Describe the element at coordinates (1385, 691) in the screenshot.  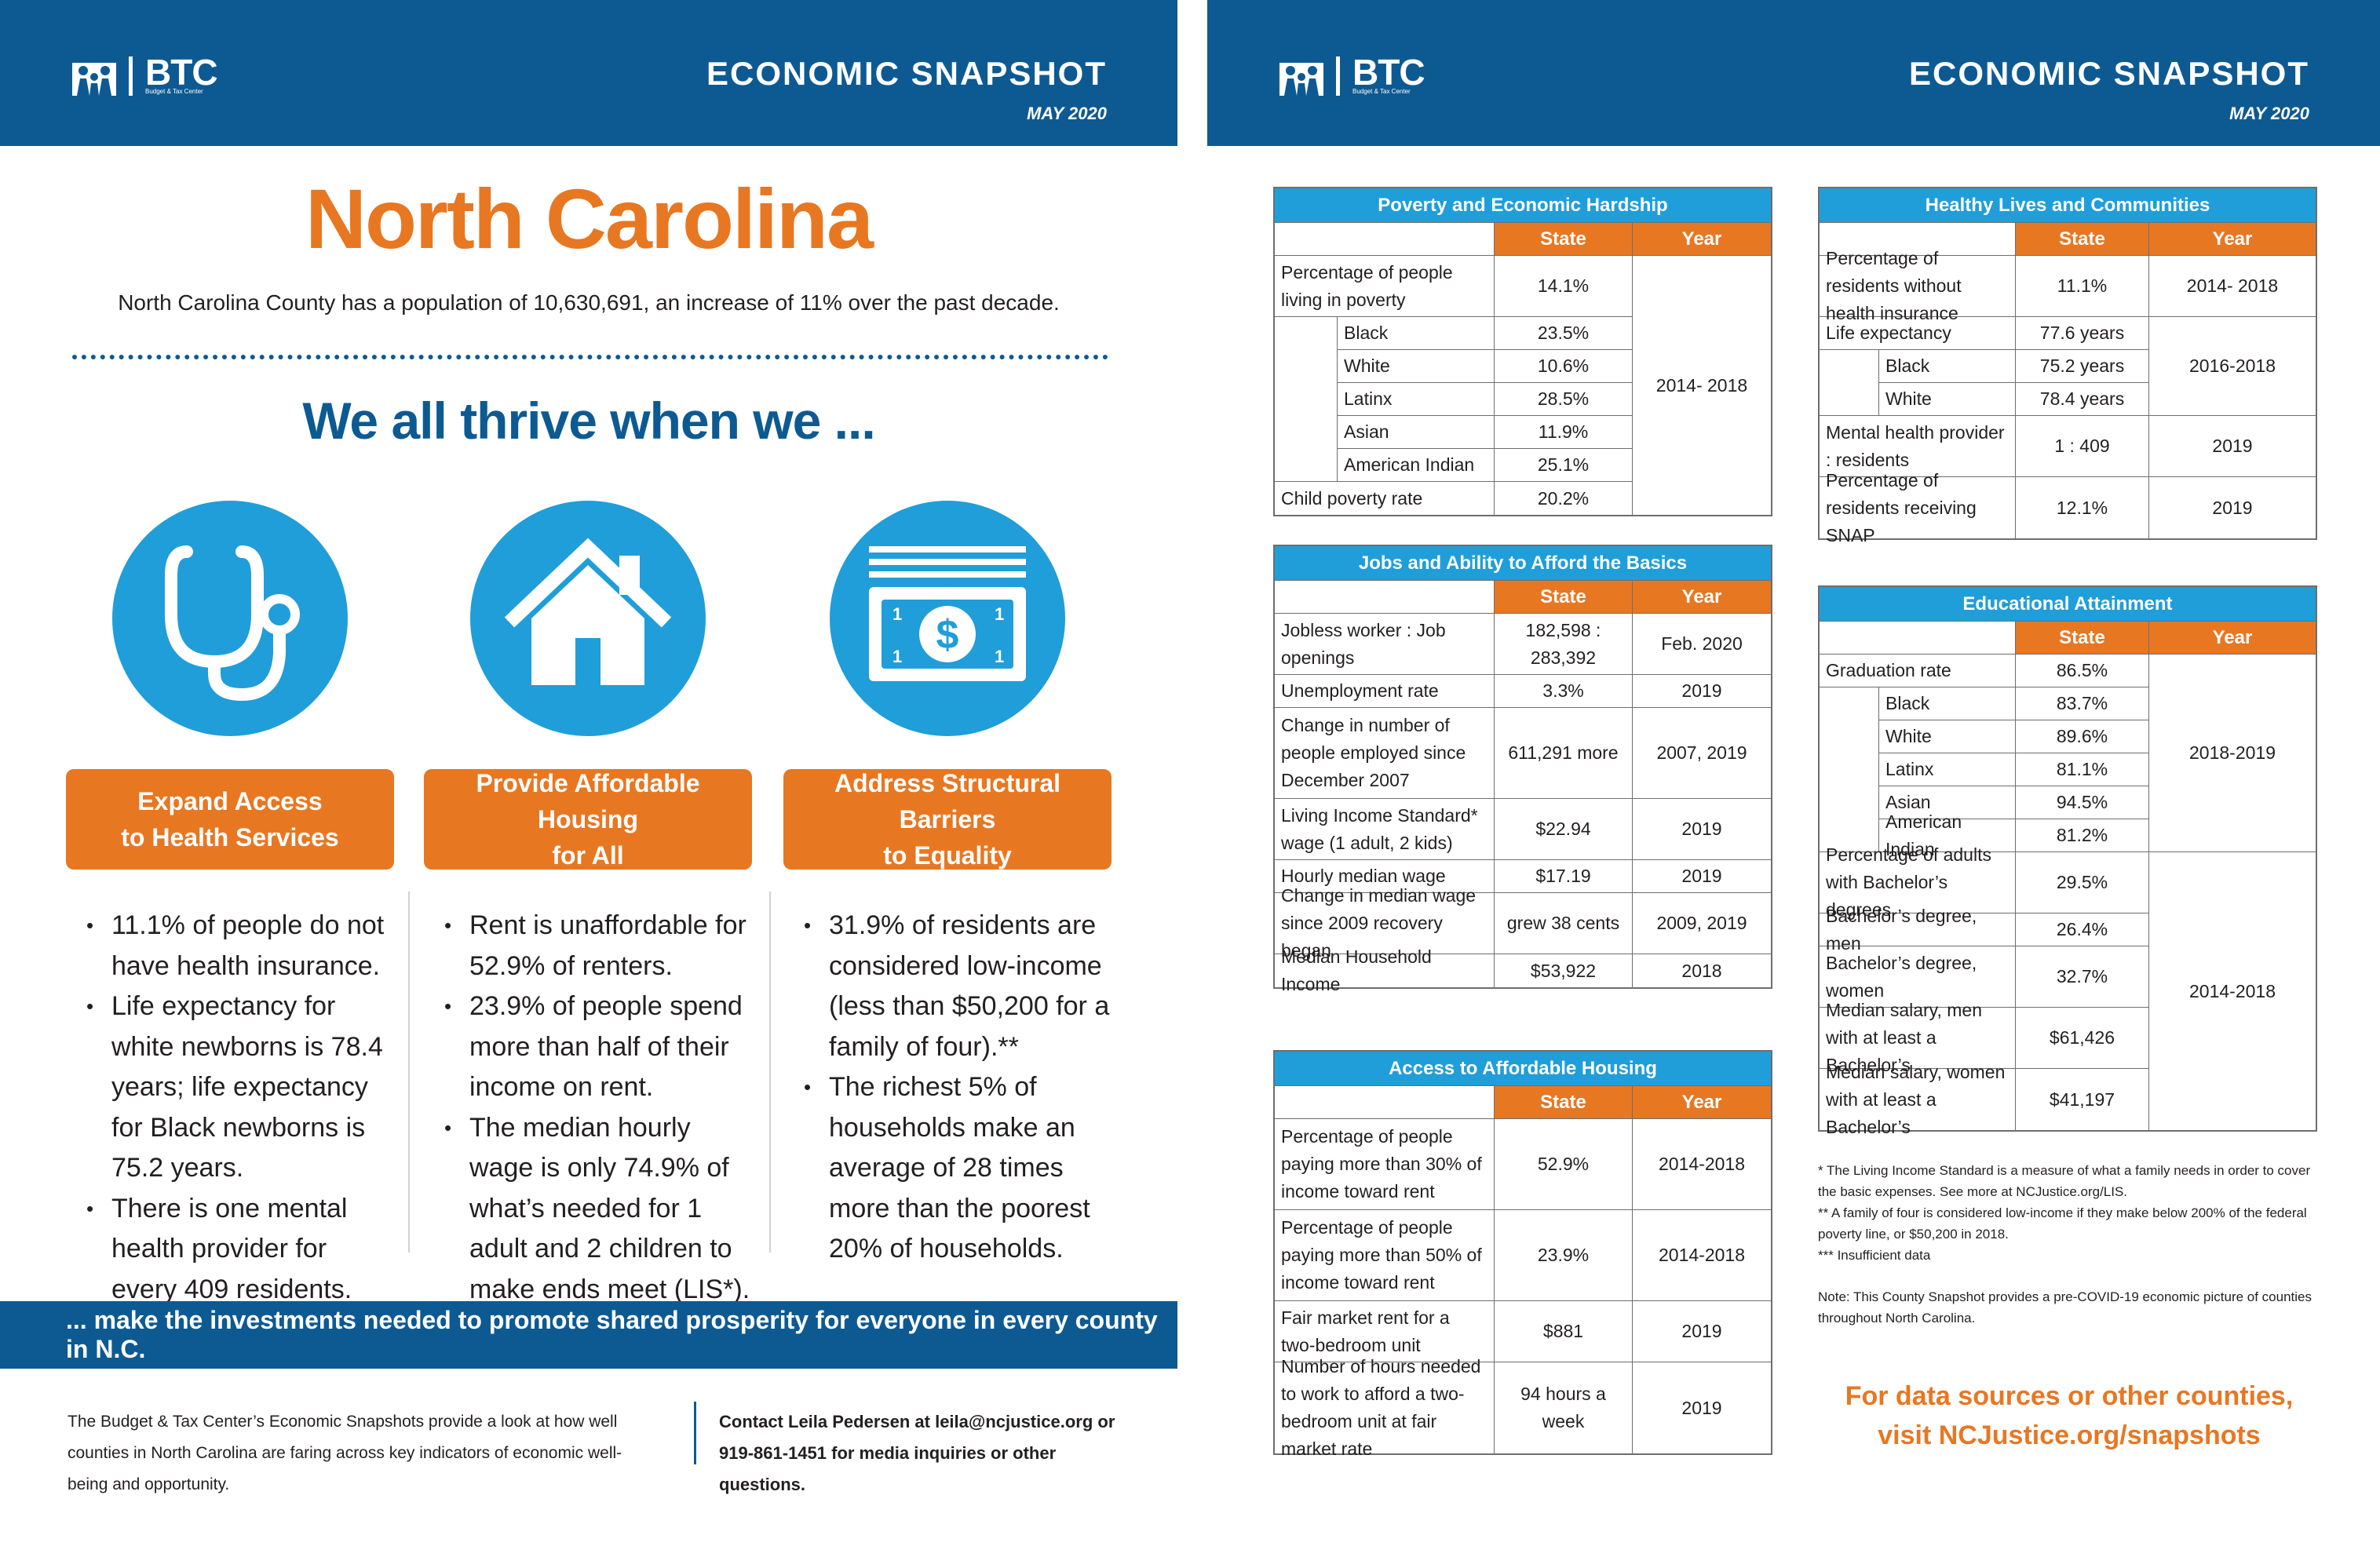
I see `table-row-label: Unemployment rate` at that location.